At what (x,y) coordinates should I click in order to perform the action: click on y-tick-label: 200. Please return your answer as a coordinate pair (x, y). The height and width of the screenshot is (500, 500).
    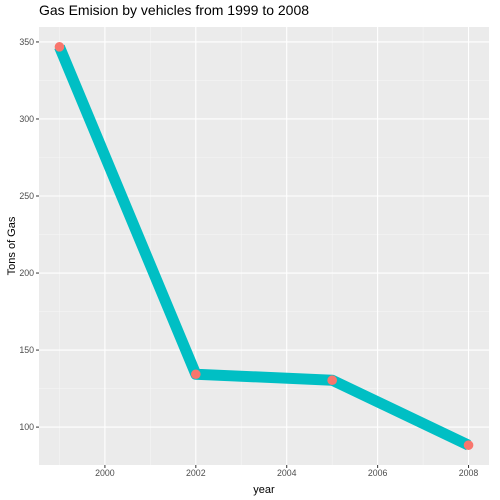
    Looking at the image, I should click on (26, 273).